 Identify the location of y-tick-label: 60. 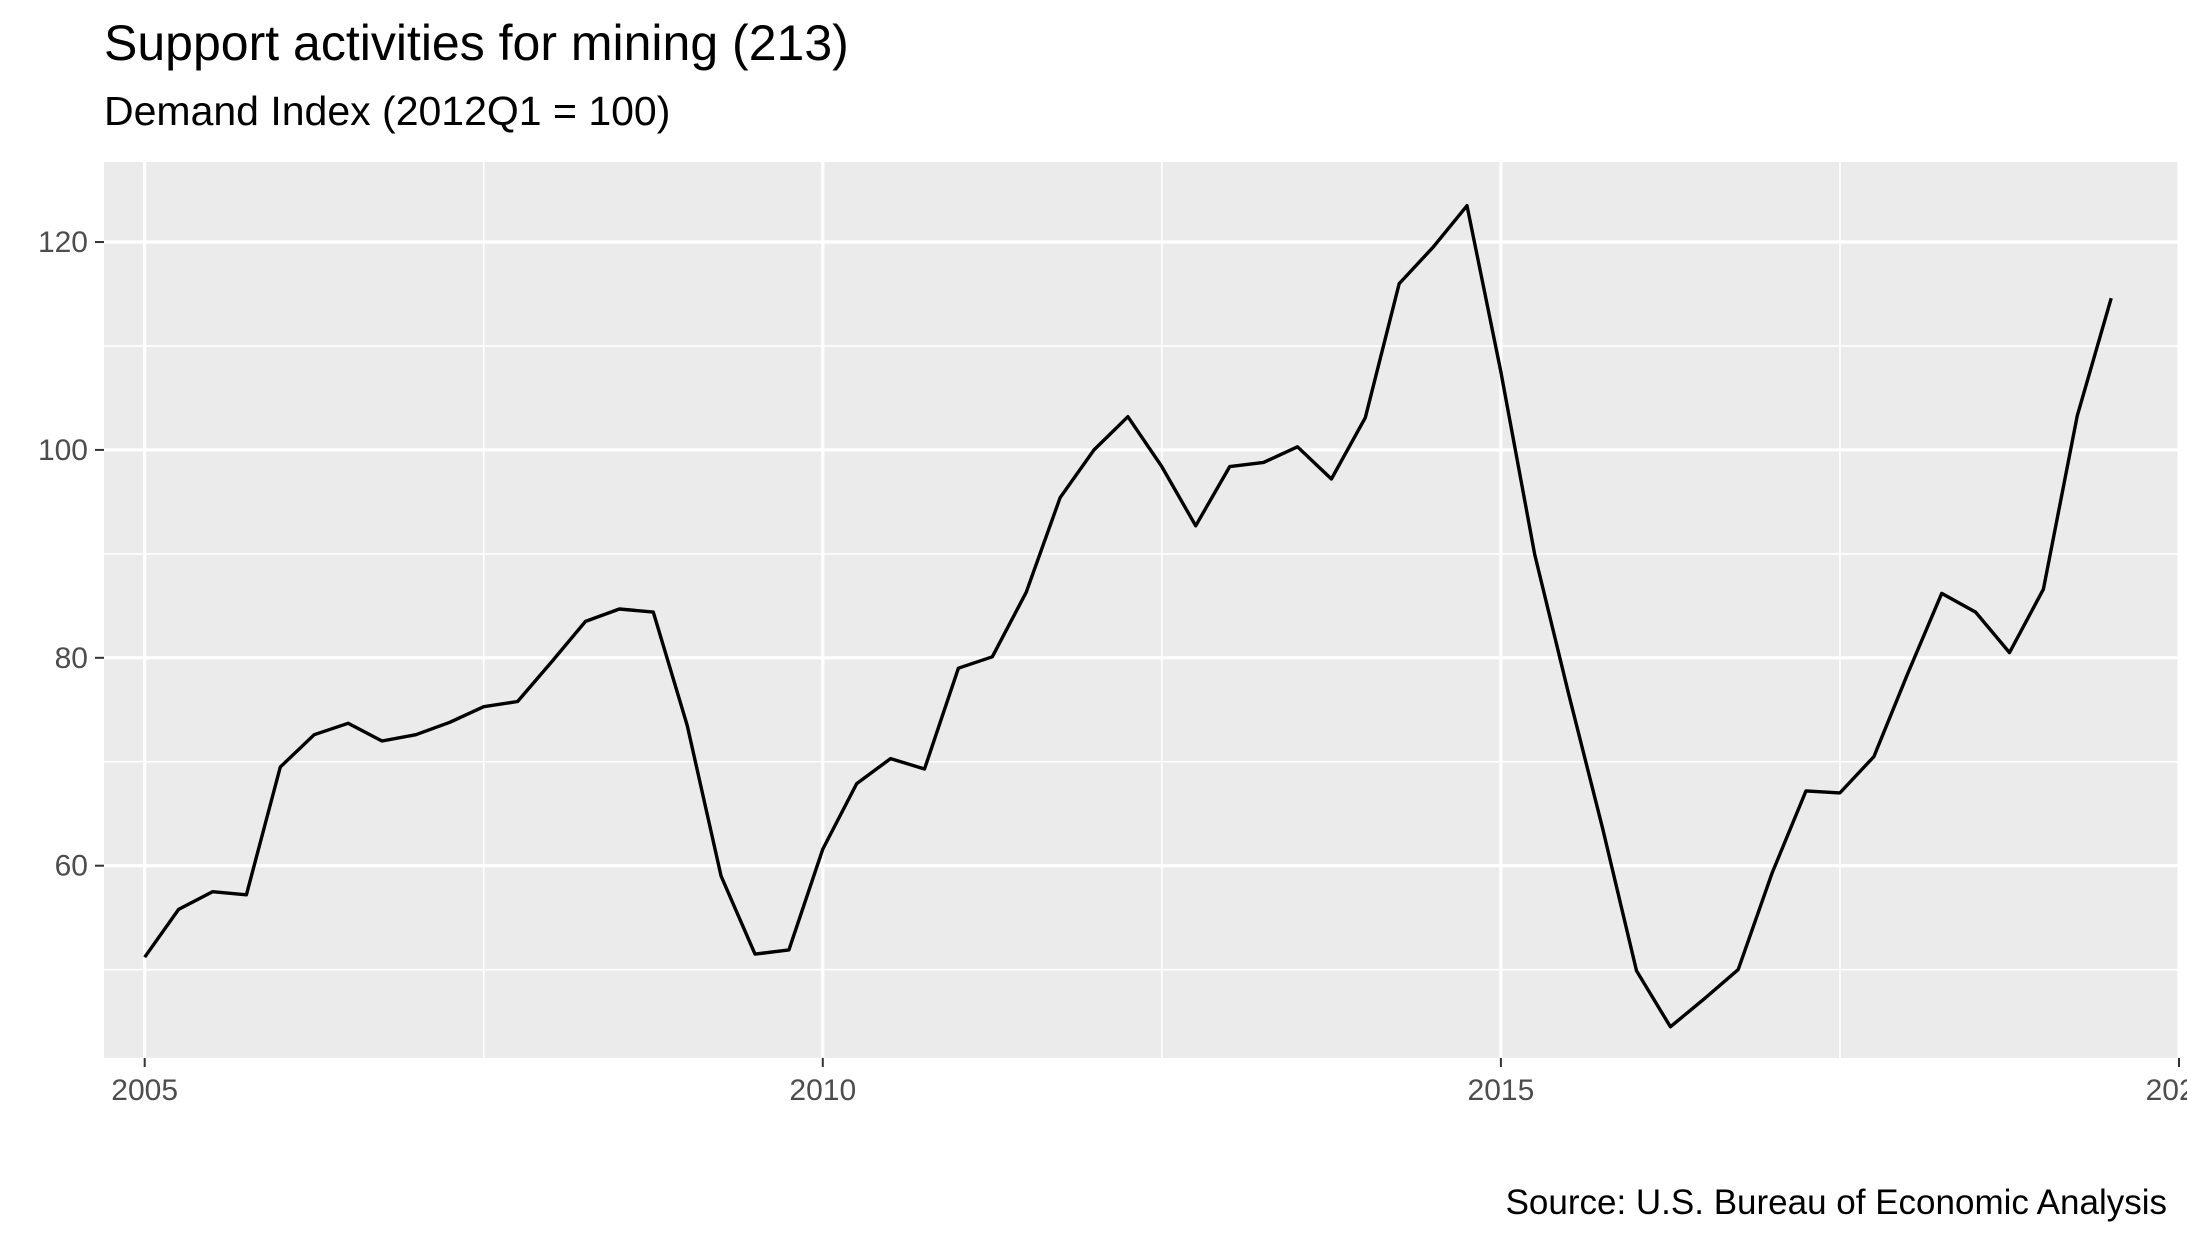
(71, 866).